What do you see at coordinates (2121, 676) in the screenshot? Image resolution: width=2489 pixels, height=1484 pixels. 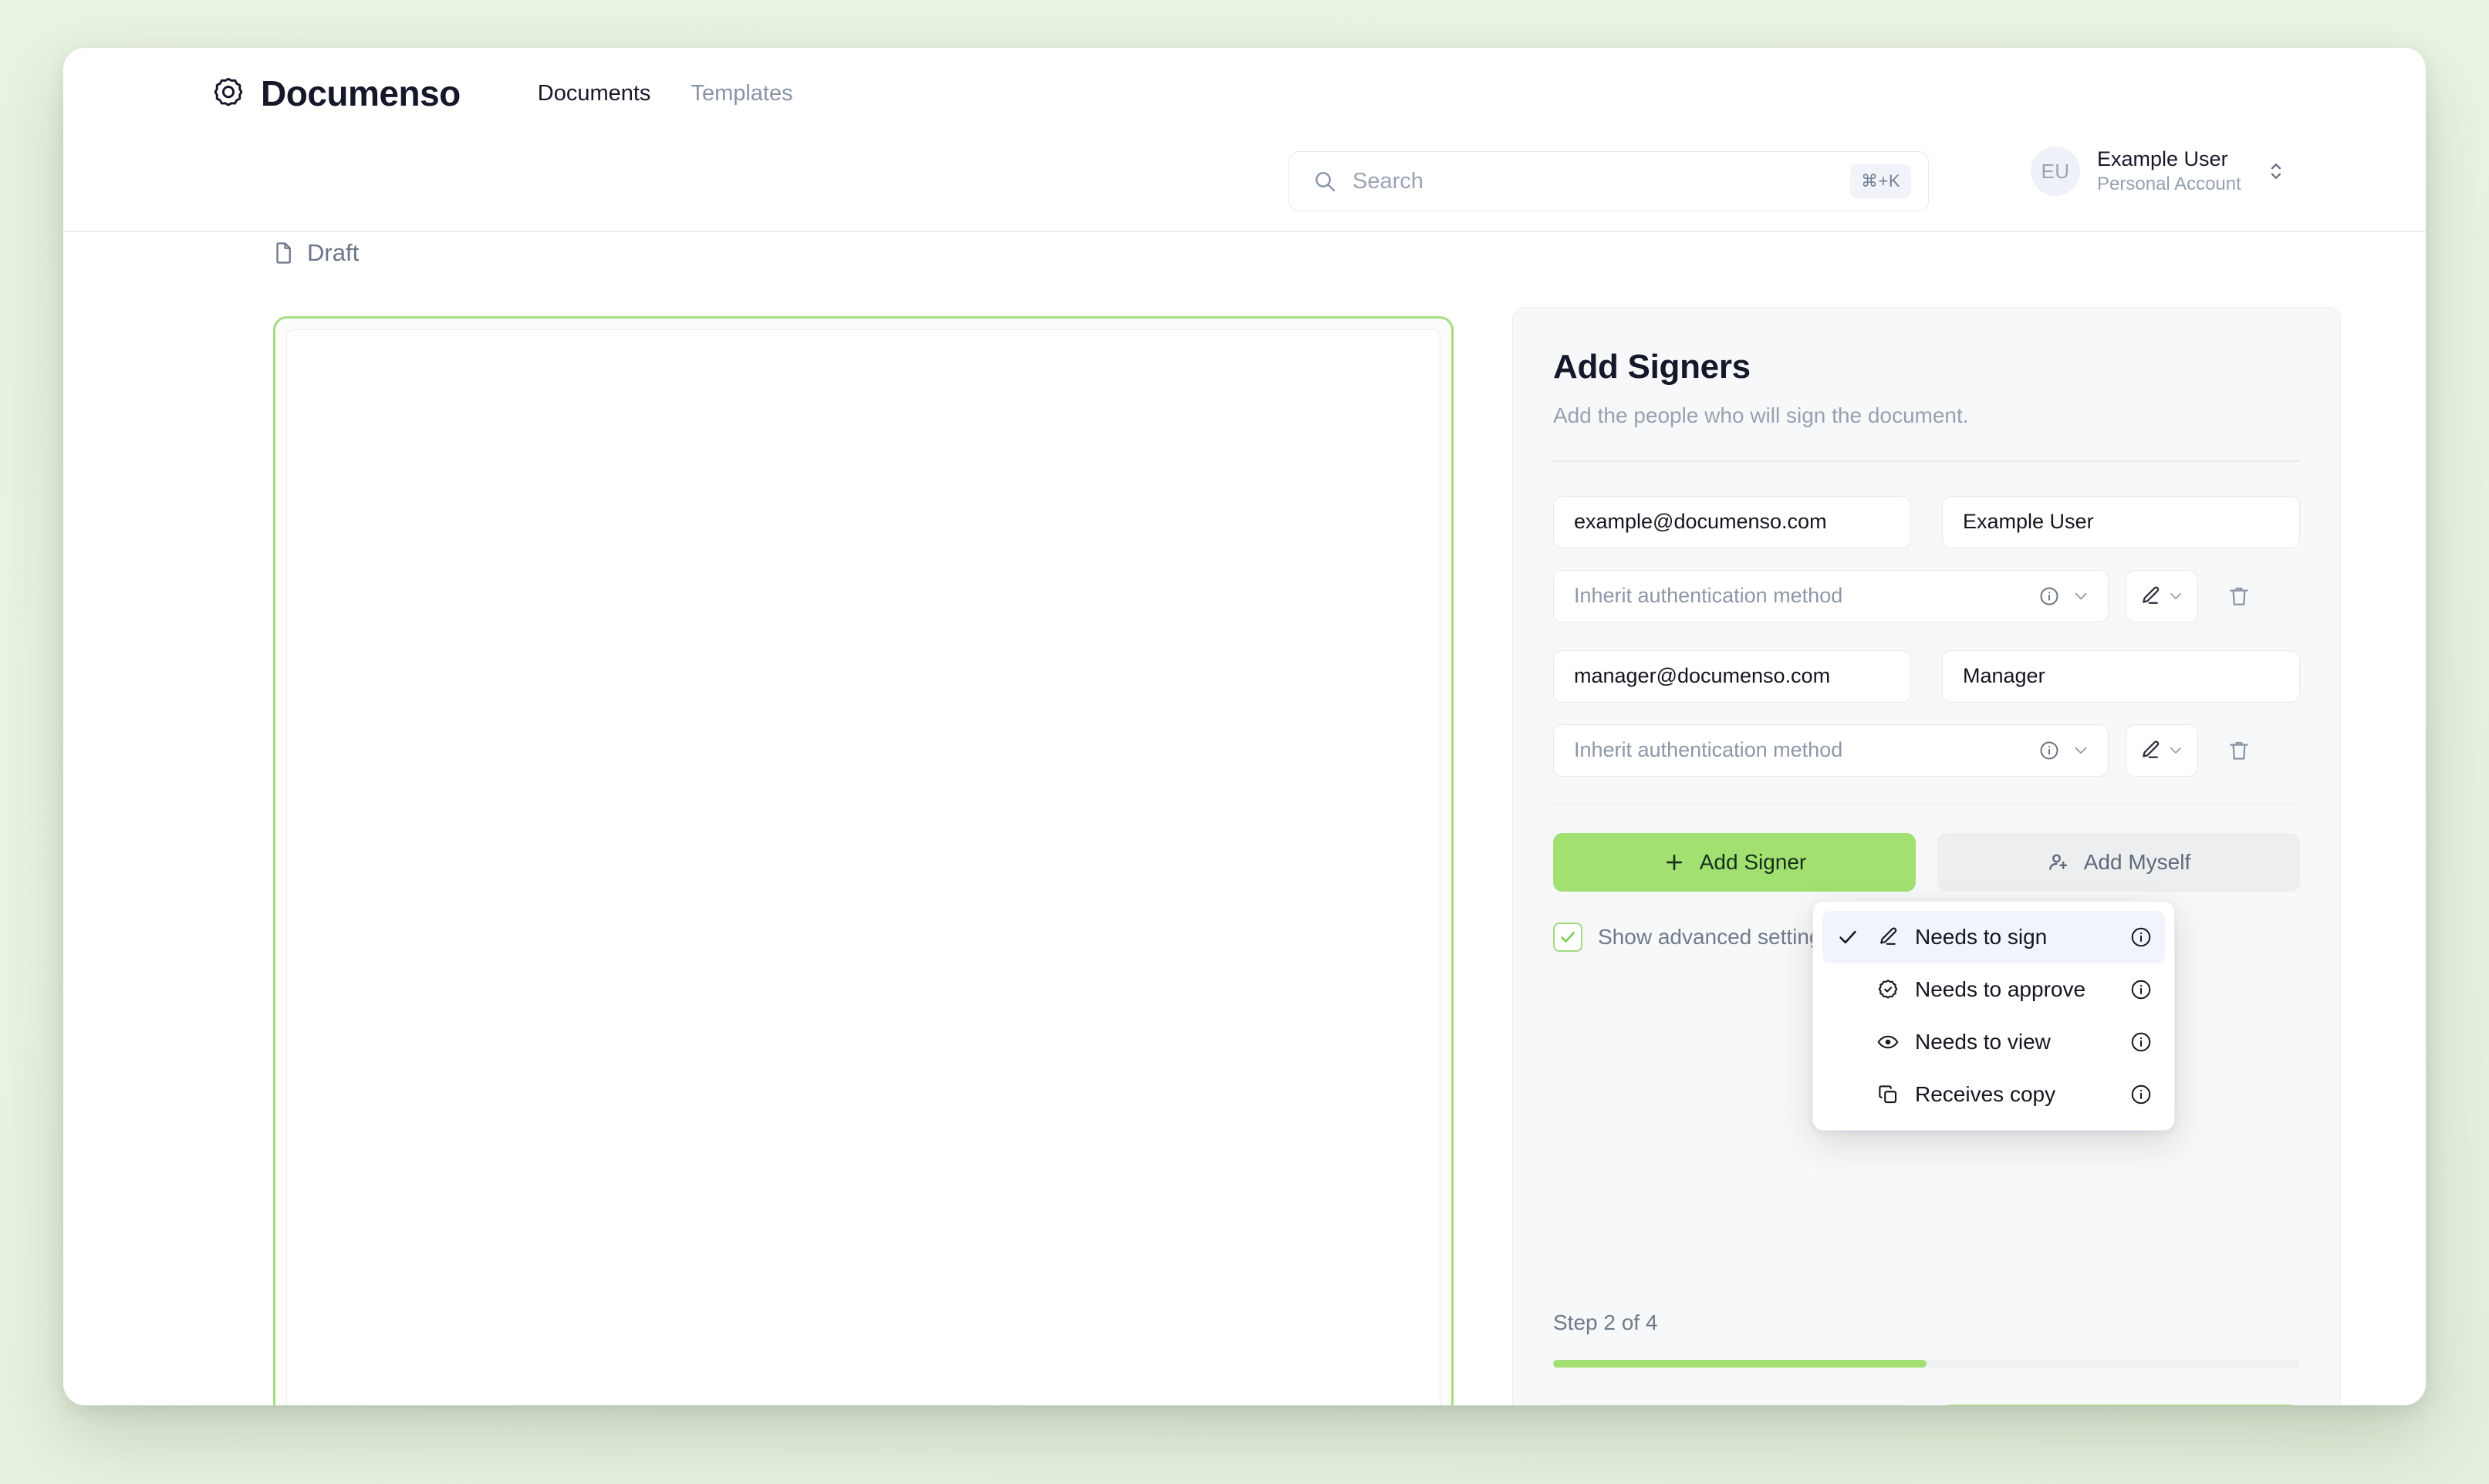 I see `signer-name-field: Manager` at bounding box center [2121, 676].